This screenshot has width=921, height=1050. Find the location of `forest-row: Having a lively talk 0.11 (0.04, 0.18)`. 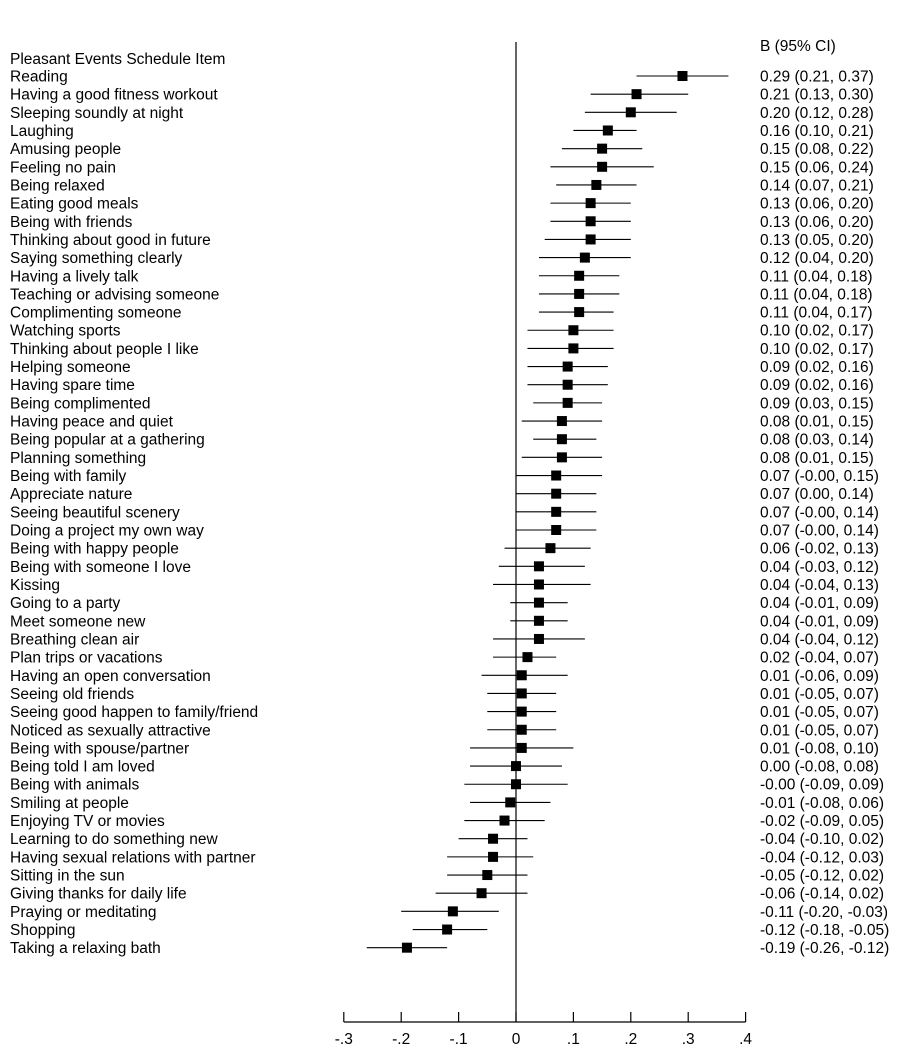

forest-row: Having a lively talk 0.11 (0.04, 0.18) is located at coordinates (441, 276).